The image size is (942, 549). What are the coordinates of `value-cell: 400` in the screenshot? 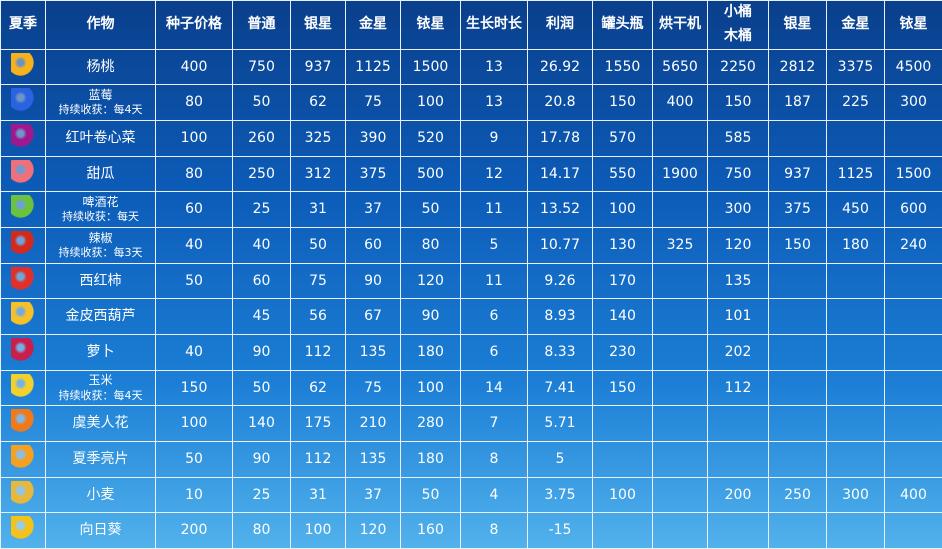 It's located at (194, 67).